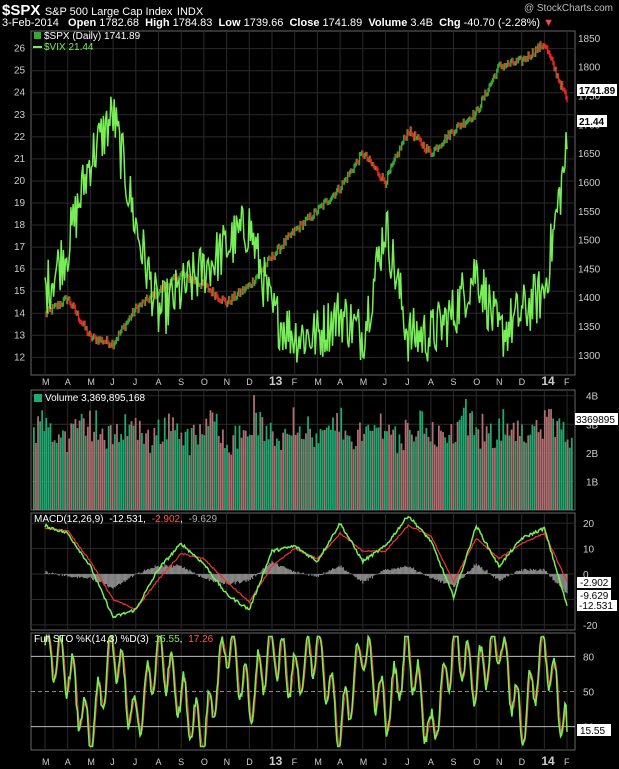  I want to click on vix-axis-tick: 18, so click(20, 225).